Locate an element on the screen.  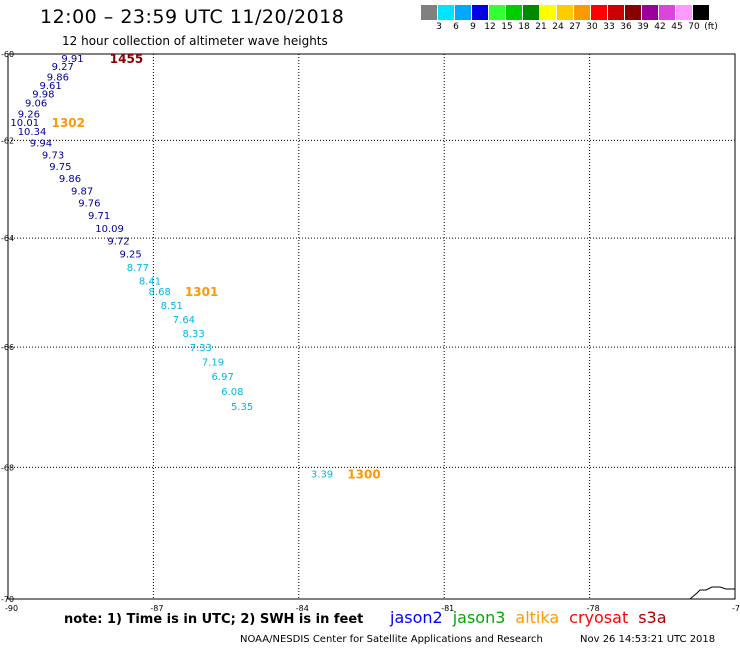
longitude-tick-label: -81 is located at coordinates (447, 608).